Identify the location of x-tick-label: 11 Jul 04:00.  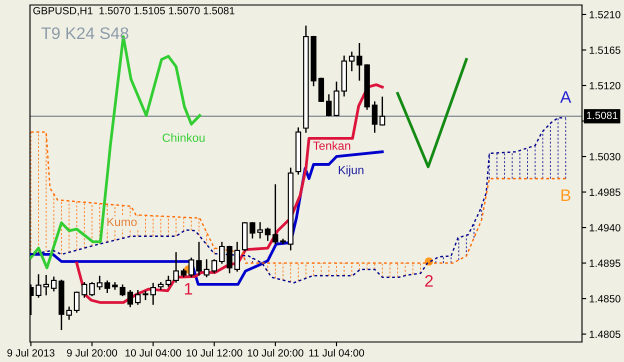
(336, 352).